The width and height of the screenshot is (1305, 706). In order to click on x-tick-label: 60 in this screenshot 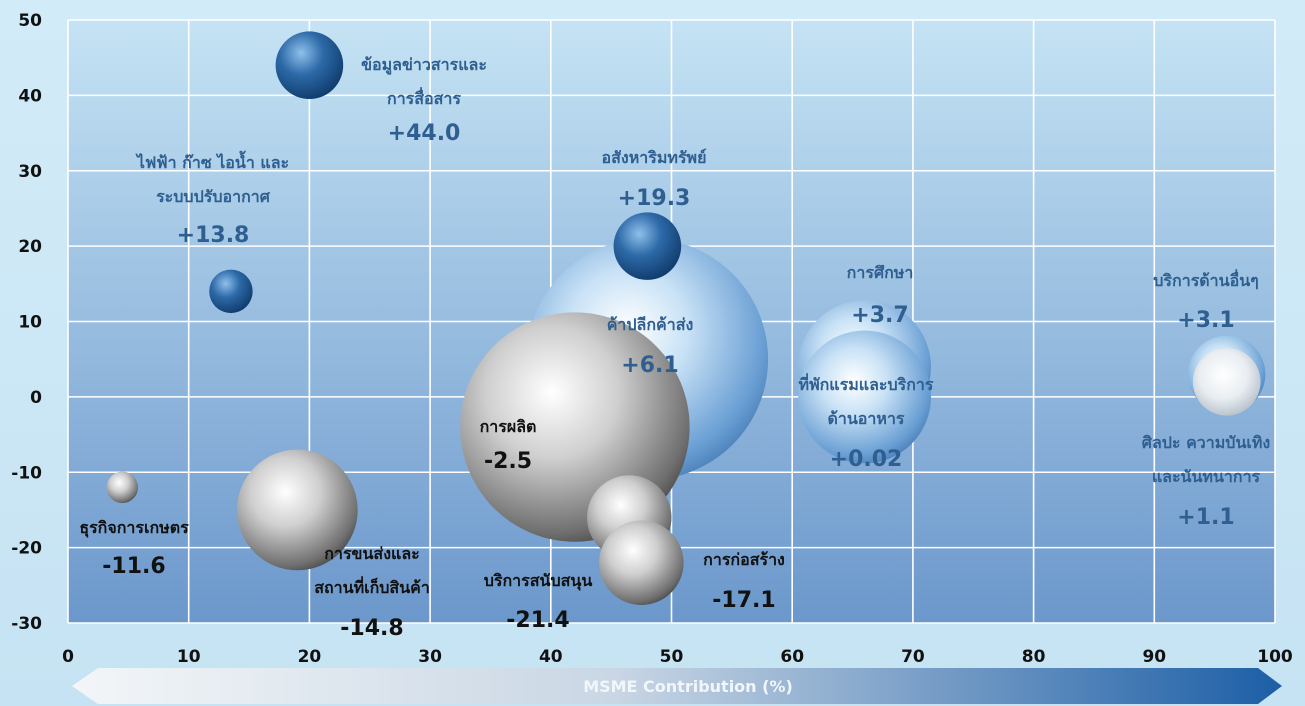, I will do `click(792, 657)`.